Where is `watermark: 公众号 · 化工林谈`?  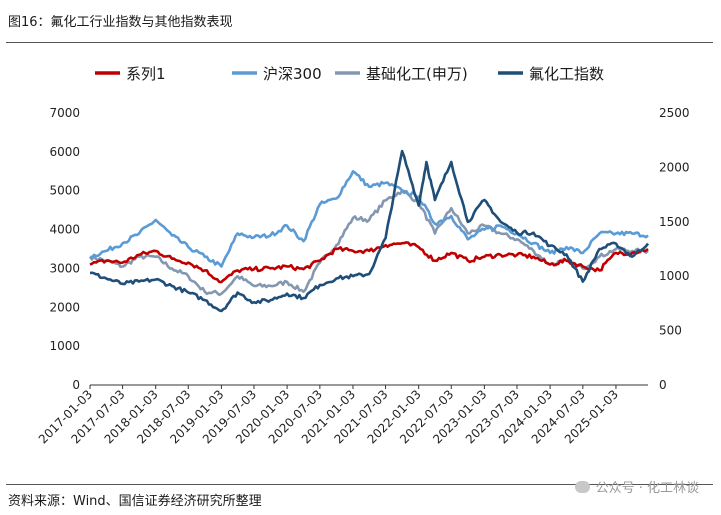 watermark: 公众号 · 化工林谈 is located at coordinates (636, 486).